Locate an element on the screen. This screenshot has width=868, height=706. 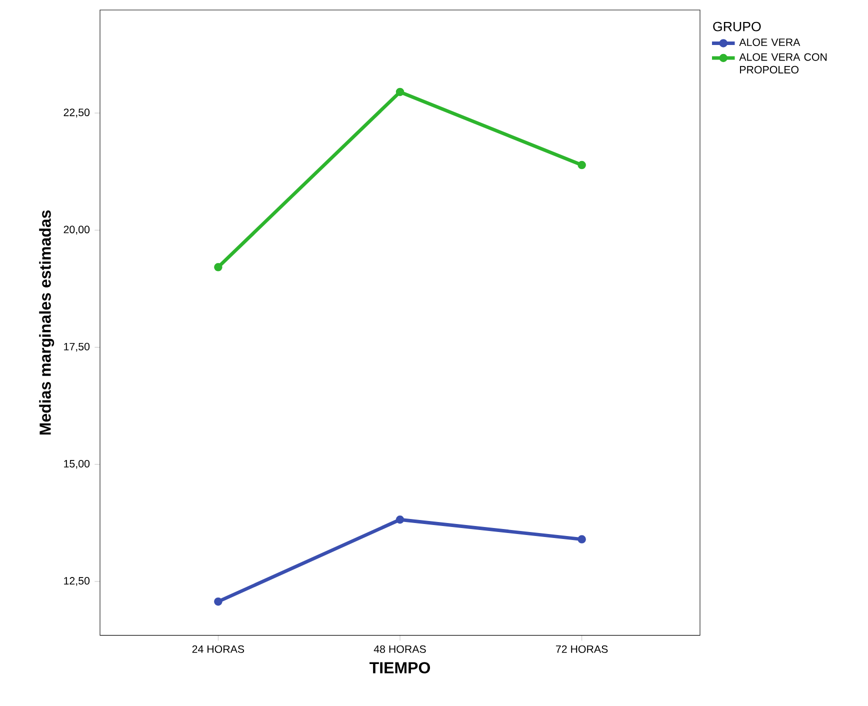
y-tick-label: 15,00 is located at coordinates (77, 464).